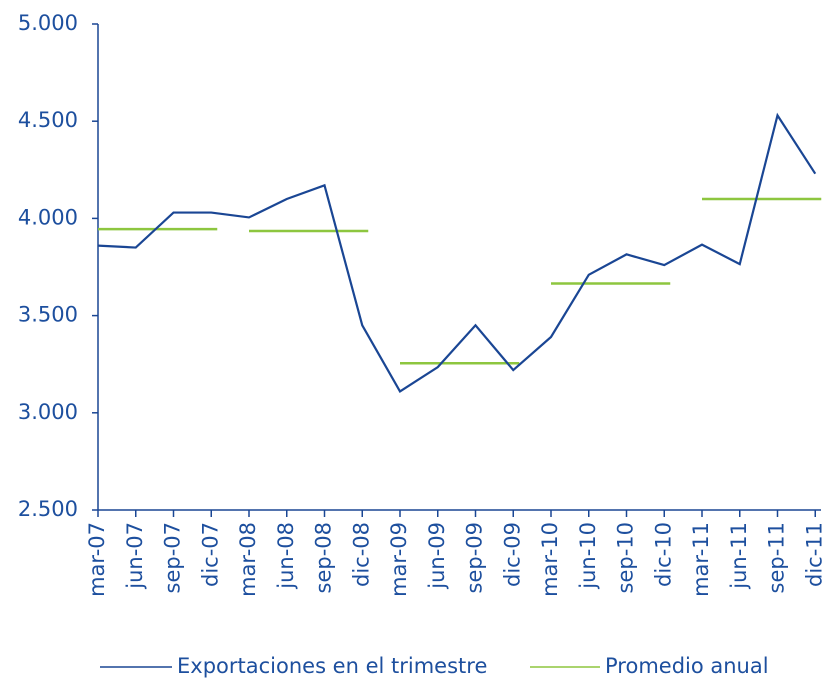 The width and height of the screenshot is (822, 682). What do you see at coordinates (48, 120) in the screenshot?
I see `y-tick-label: 4.500` at bounding box center [48, 120].